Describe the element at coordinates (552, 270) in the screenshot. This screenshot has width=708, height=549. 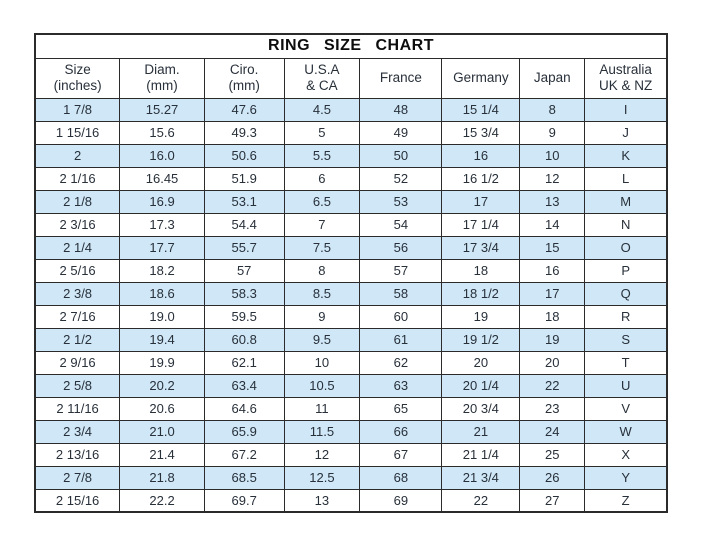
I see `cell-japan: 16` at that location.